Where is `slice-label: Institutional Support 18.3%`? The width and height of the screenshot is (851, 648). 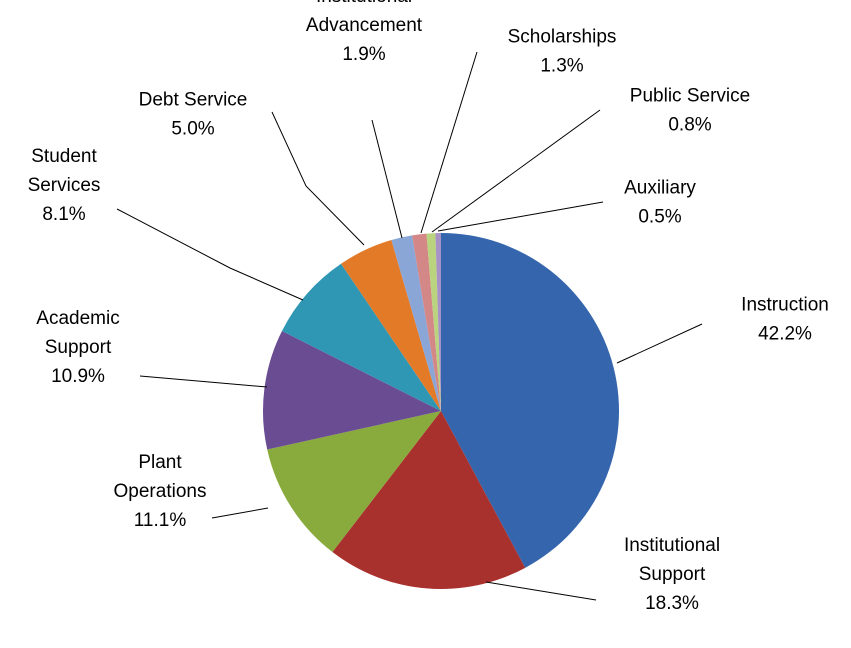 slice-label: Institutional Support 18.3% is located at coordinates (672, 574).